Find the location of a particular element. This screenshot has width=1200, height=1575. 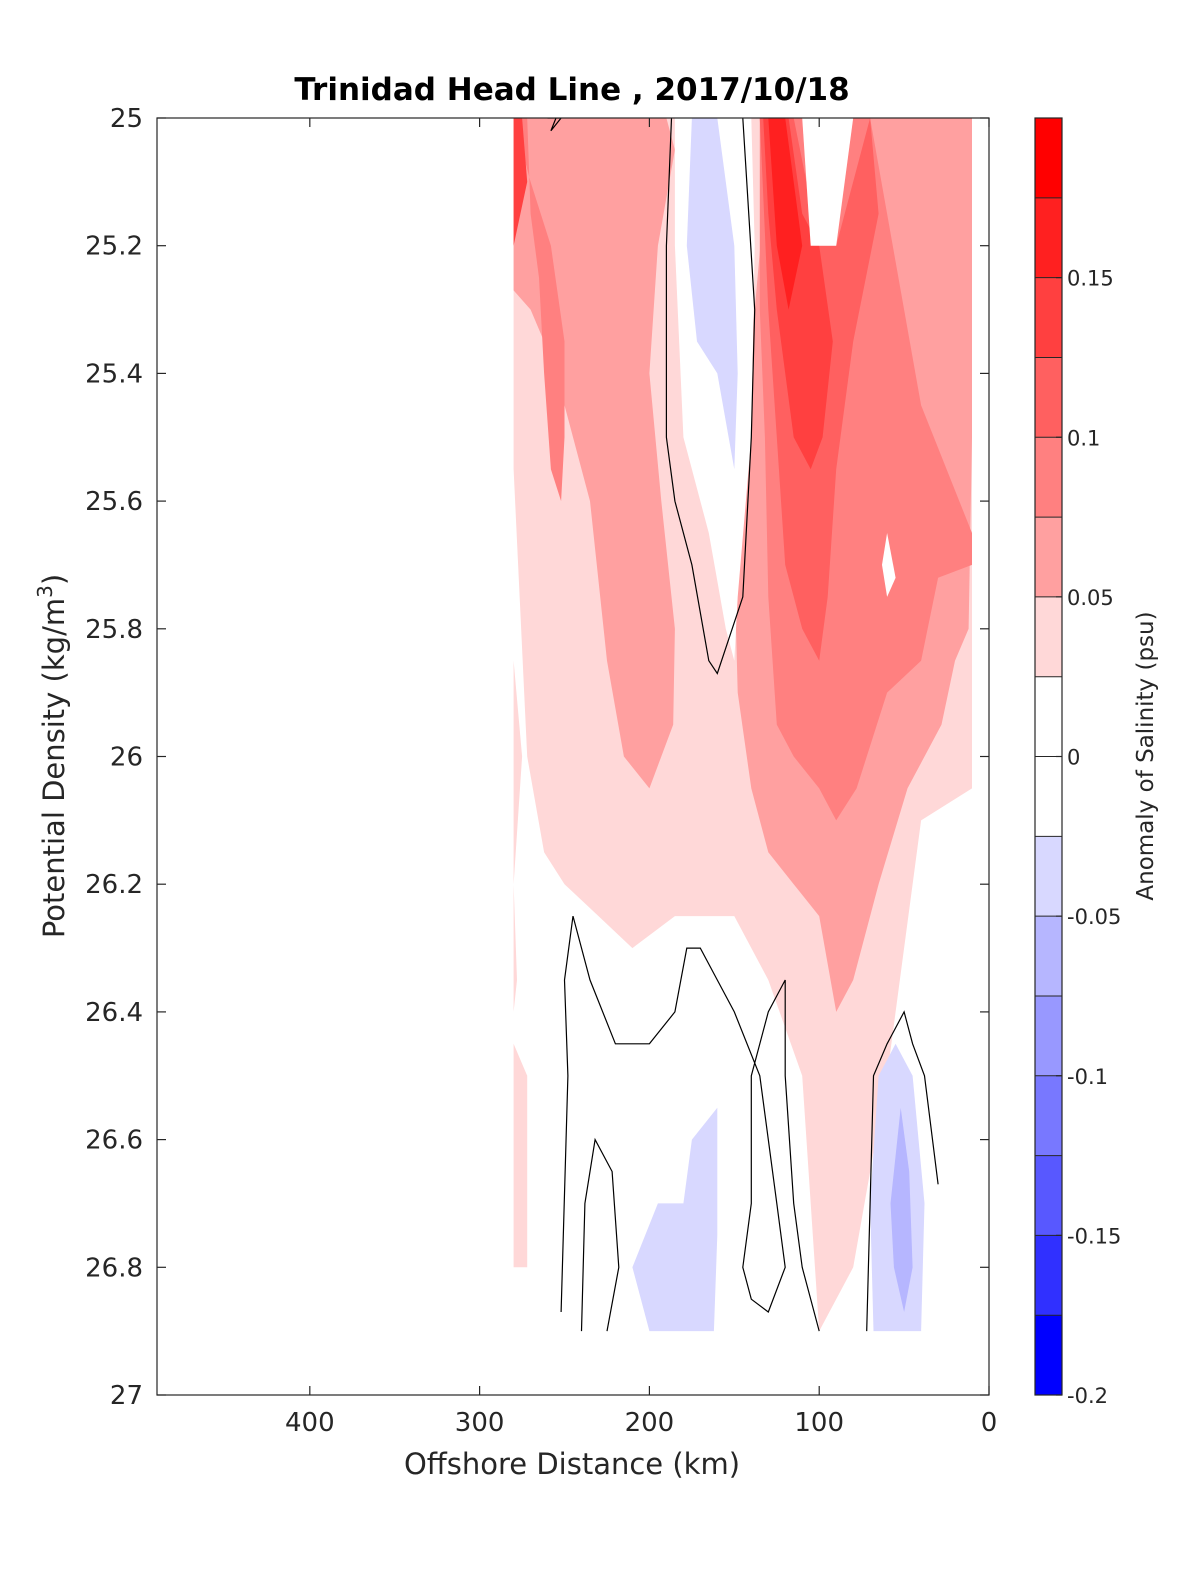

colorbar-frame is located at coordinates (1048, 756).